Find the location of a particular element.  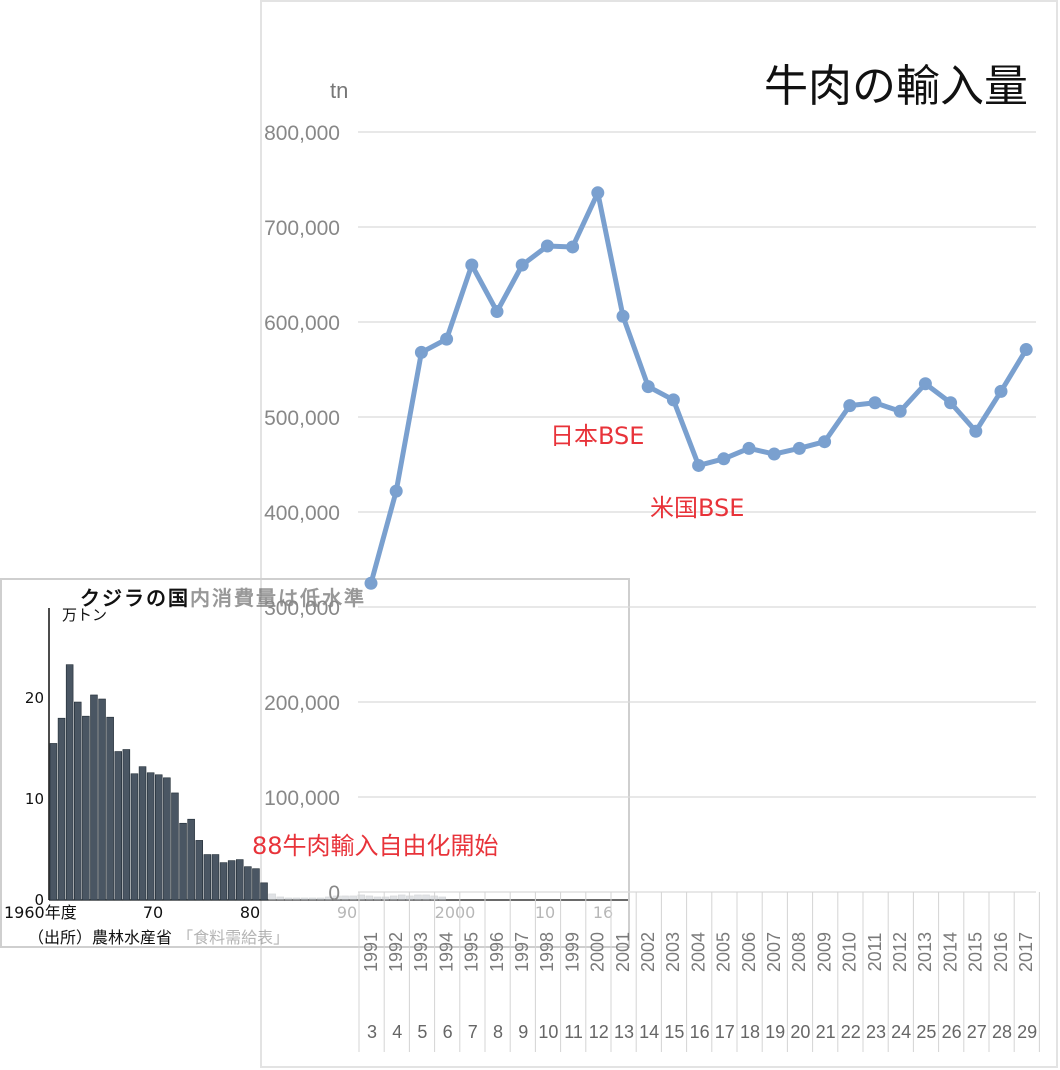

y-tick-label: 400,000 is located at coordinates (302, 513).